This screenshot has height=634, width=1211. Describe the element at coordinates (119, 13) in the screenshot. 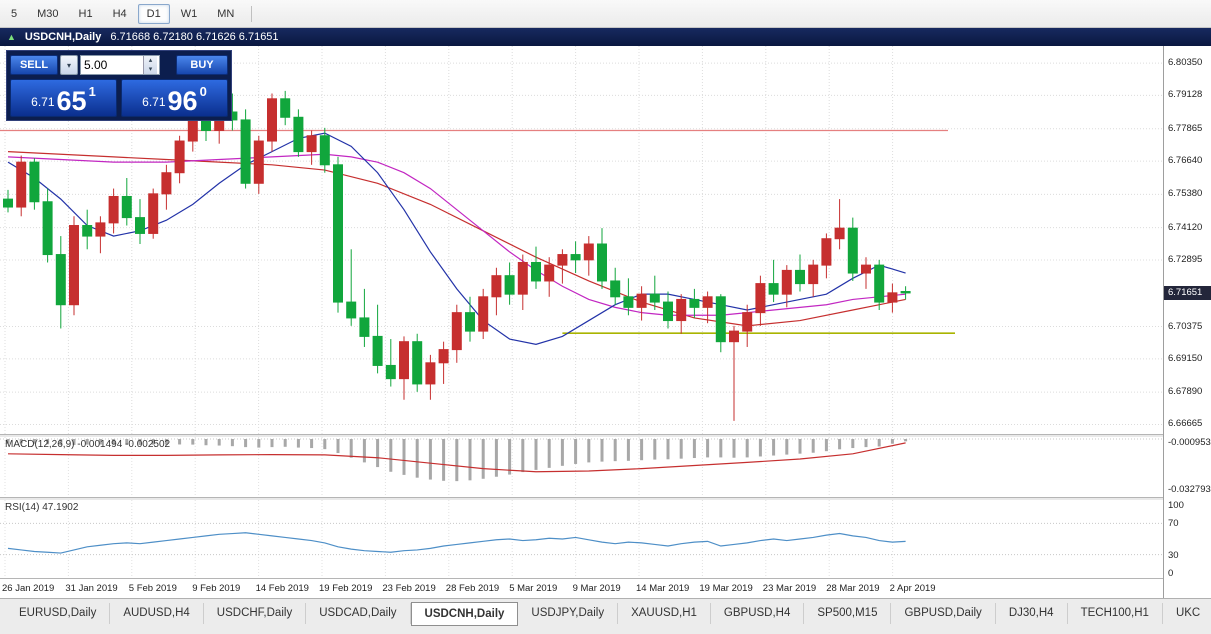

I see `timeframe-button-h4: H4` at that location.